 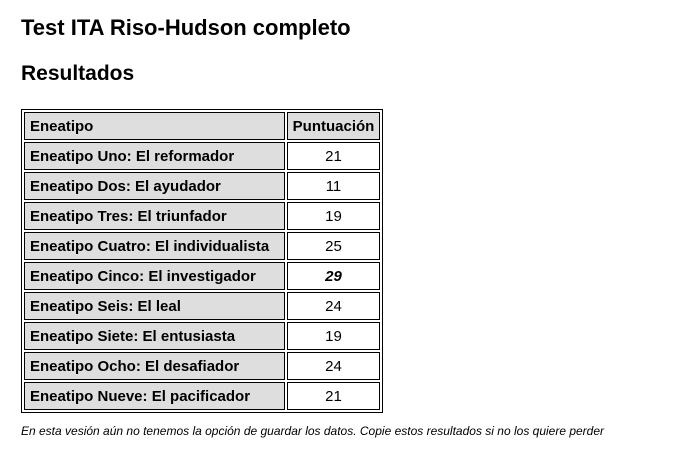 What do you see at coordinates (154, 246) in the screenshot?
I see `row-label: Eneatipo Cuatro: El individualista` at bounding box center [154, 246].